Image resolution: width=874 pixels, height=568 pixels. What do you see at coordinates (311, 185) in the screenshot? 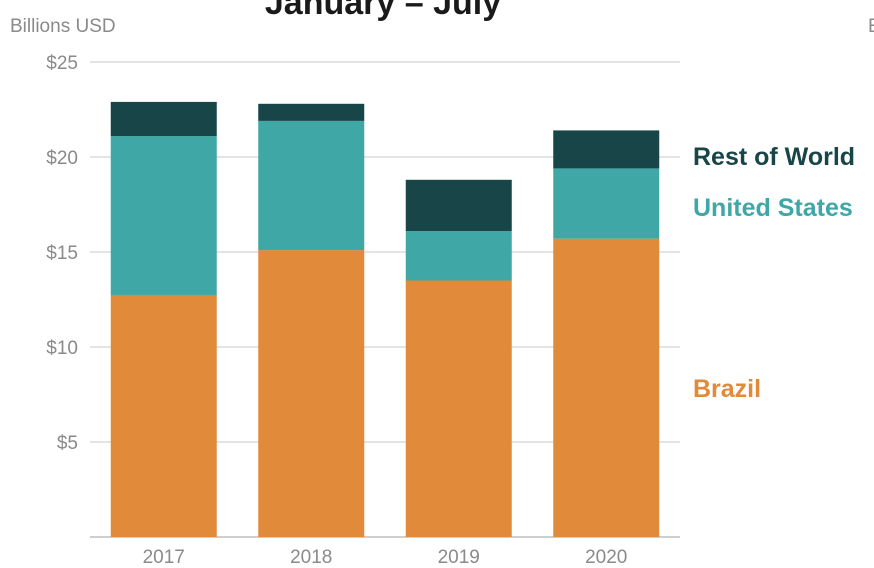
I see `bar-united-states-2018` at bounding box center [311, 185].